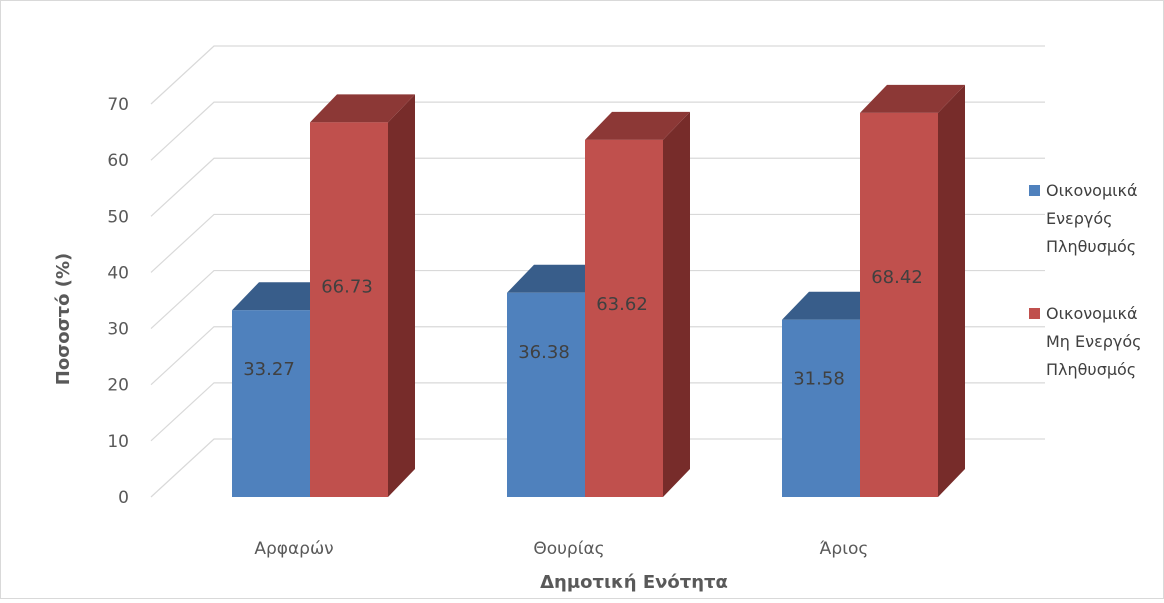  Describe the element at coordinates (118, 217) in the screenshot. I see `y-tick-label: 50` at that location.